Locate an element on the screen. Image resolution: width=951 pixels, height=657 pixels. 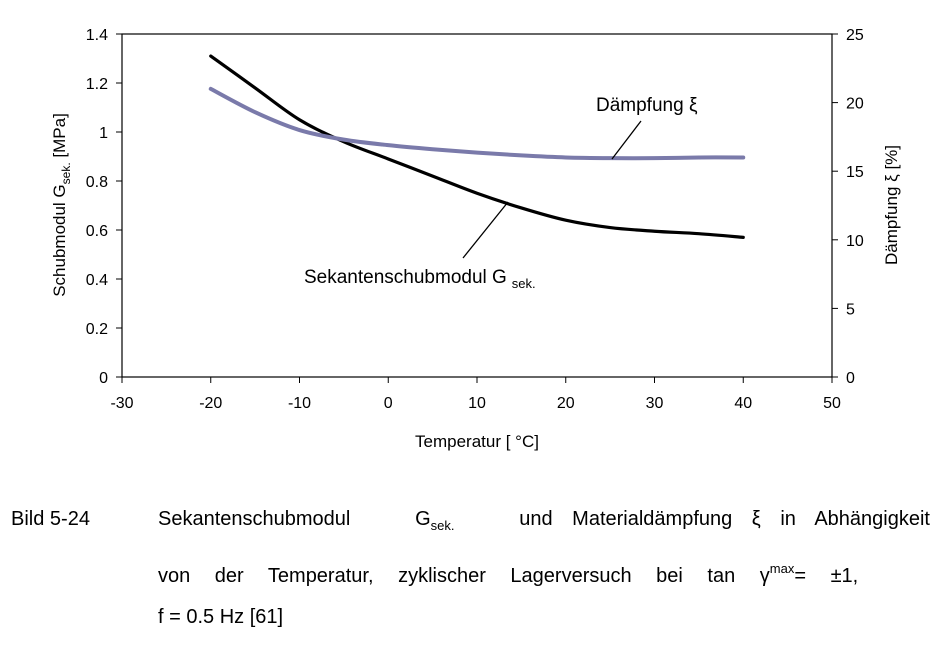
y-right-tick-label: 0 is located at coordinates (850, 378).